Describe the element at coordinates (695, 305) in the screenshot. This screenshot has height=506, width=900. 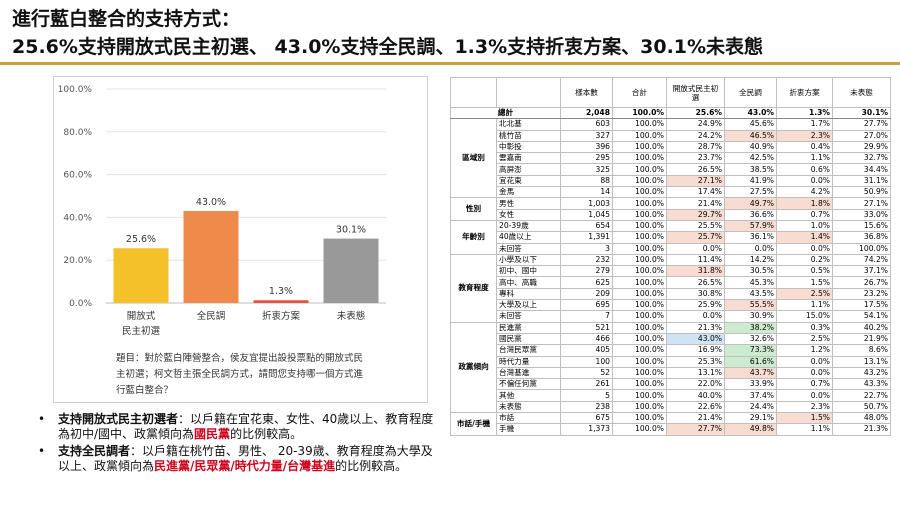
I see `table-cell: 25.9%` at that location.